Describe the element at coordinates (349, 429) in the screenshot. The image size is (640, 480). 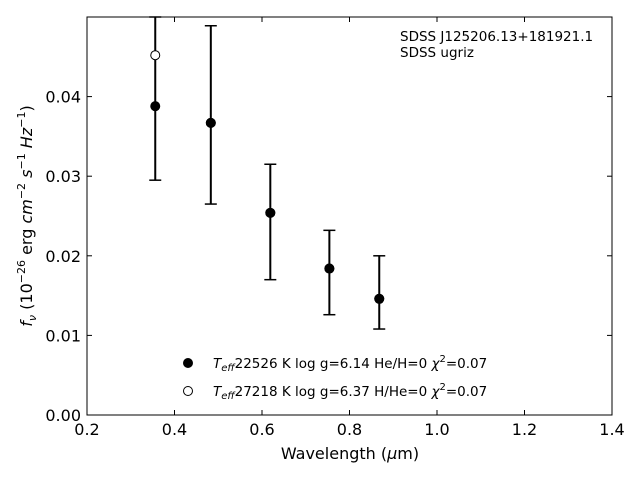
I see `x-tick-label-3: 0.8` at that location.